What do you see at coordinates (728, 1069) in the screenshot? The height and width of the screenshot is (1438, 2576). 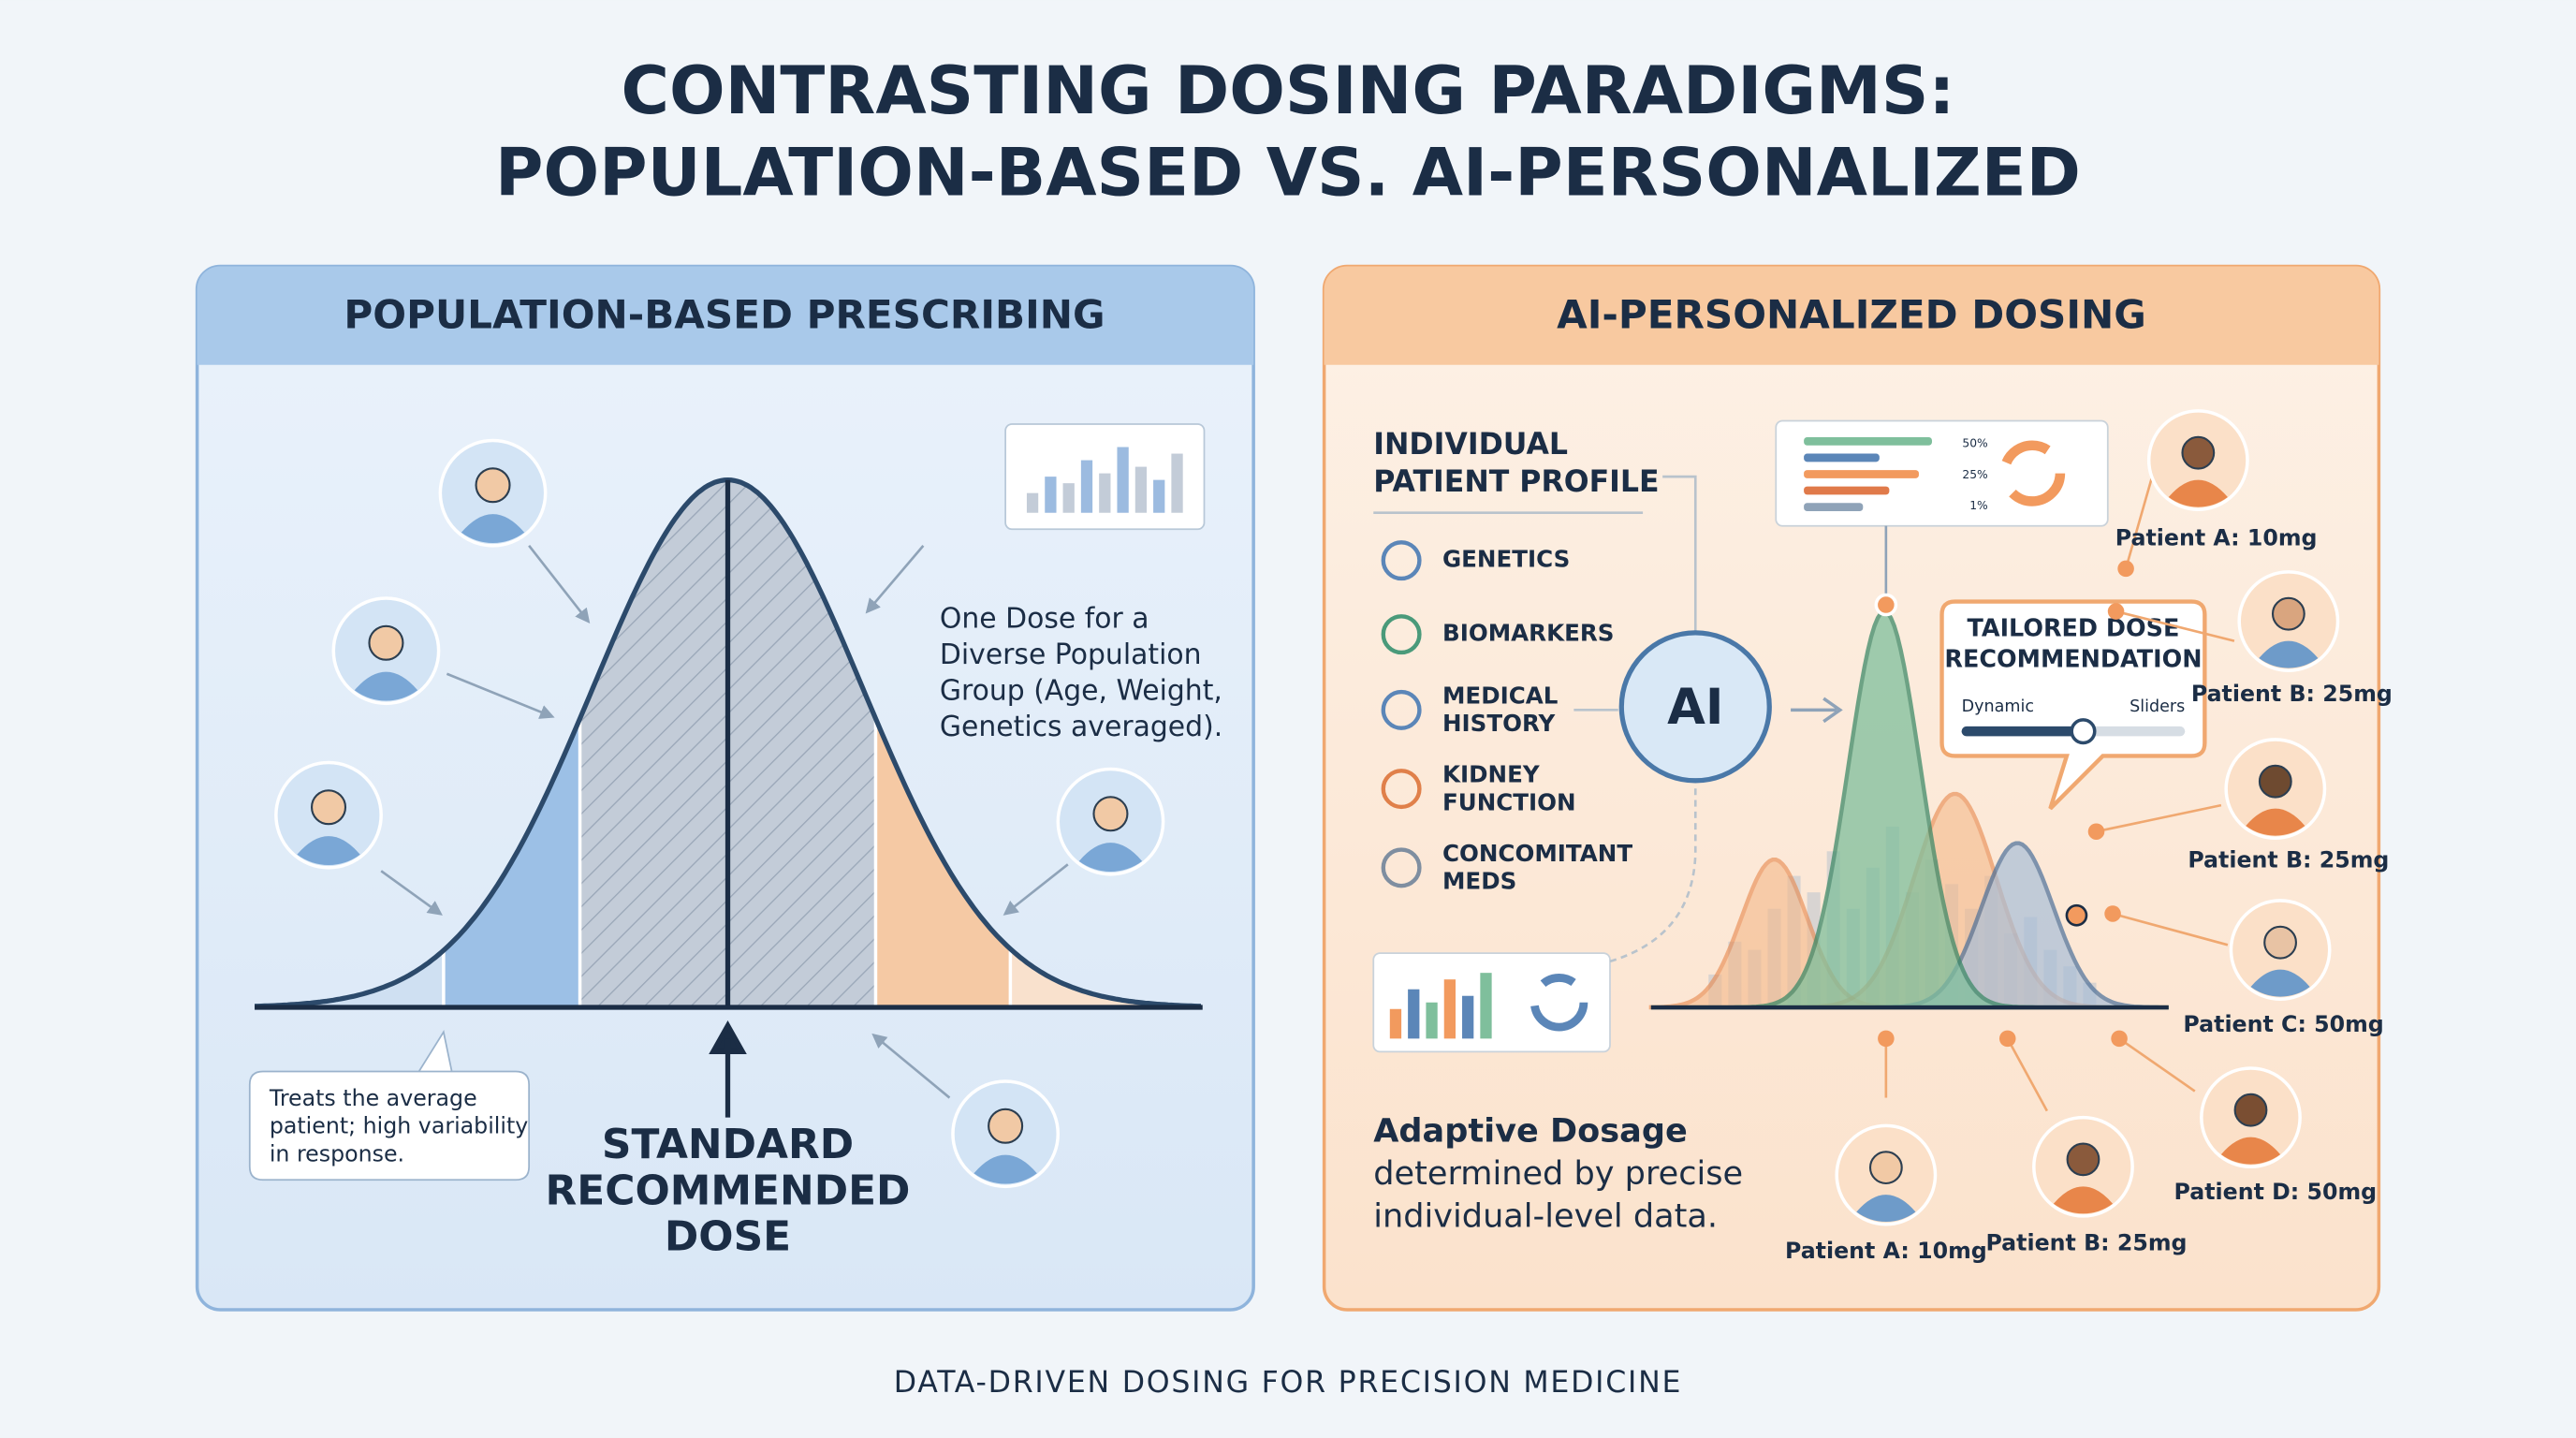 I see `dose-arrow` at bounding box center [728, 1069].